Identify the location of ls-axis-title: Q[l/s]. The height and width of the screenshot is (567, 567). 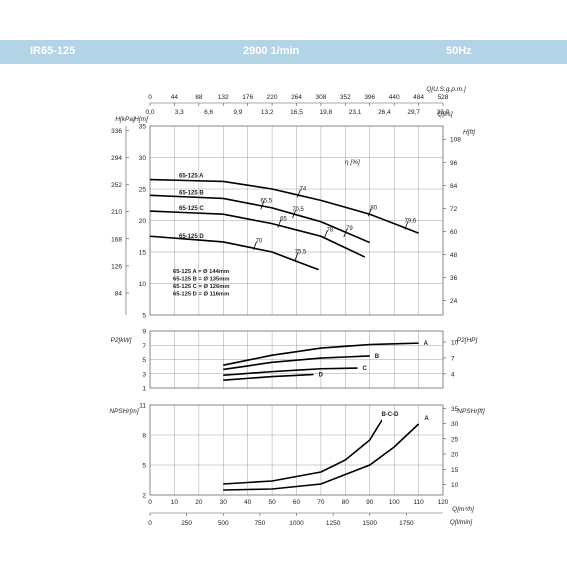
(444, 114).